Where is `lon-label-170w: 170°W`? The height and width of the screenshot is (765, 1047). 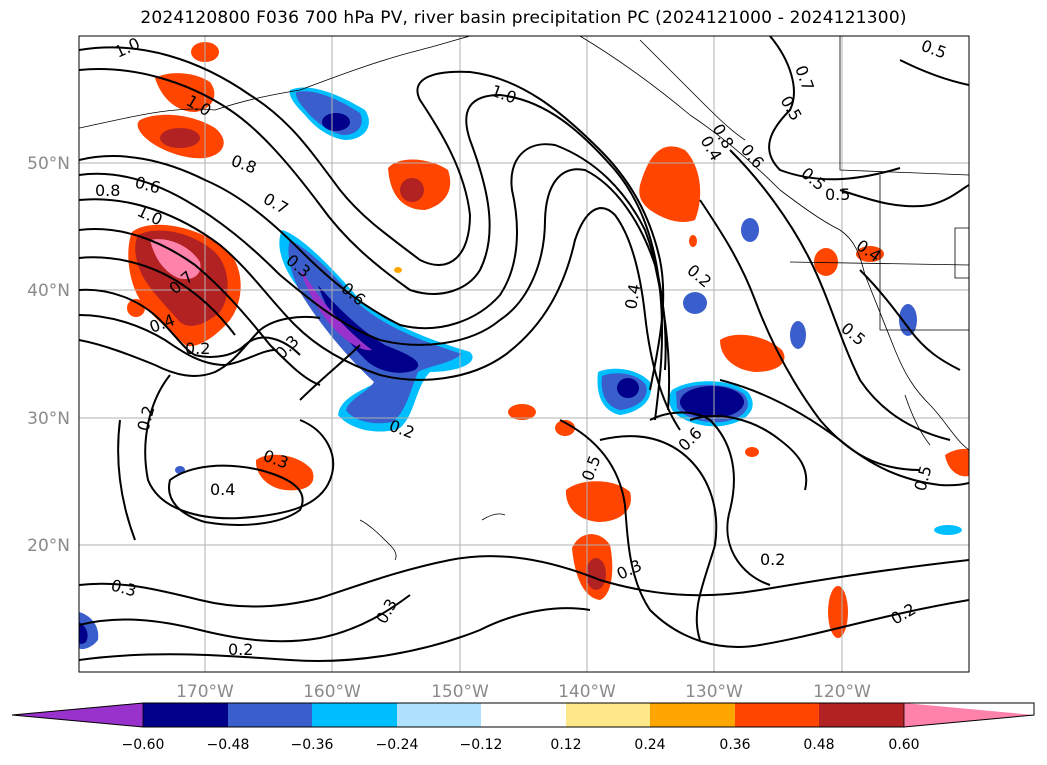 lon-label-170w: 170°W is located at coordinates (205, 692).